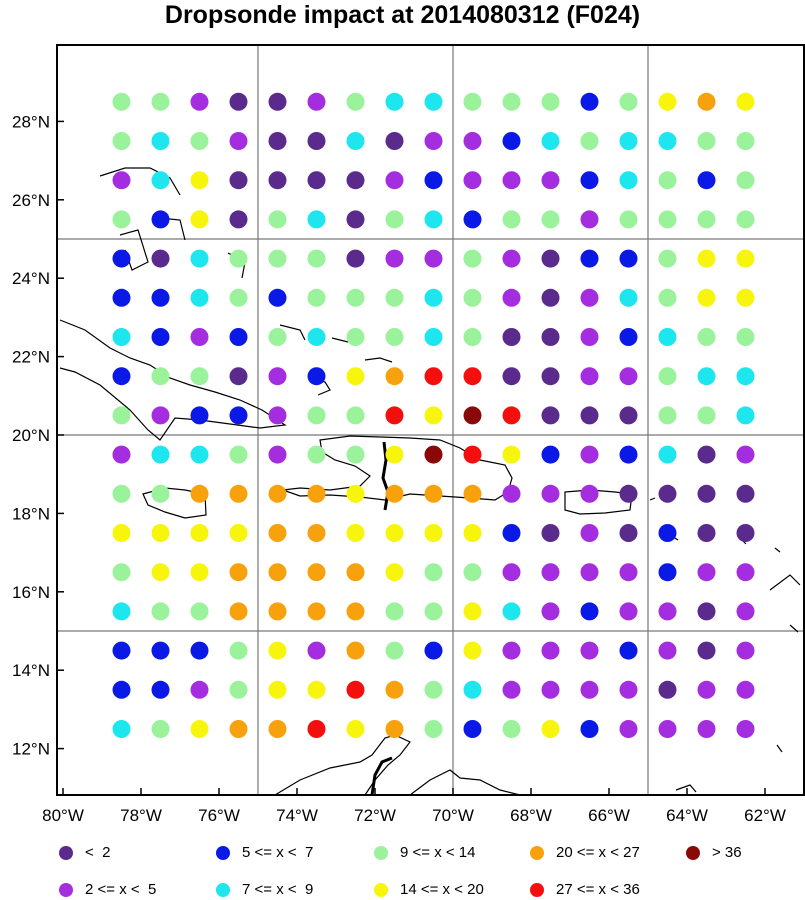 This screenshot has height=900, width=805. Describe the element at coordinates (219, 815) in the screenshot. I see `lon-tick-label: 76°W` at that location.